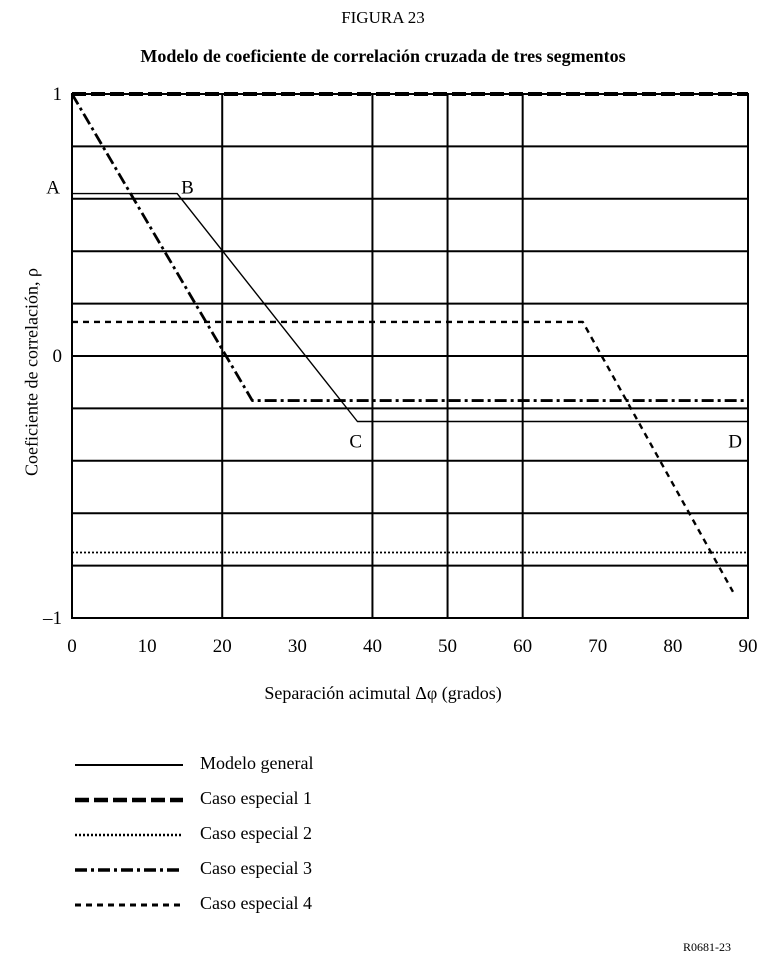 Image resolution: width=766 pixels, height=957 pixels. I want to click on x-tick-label: 30, so click(297, 646).